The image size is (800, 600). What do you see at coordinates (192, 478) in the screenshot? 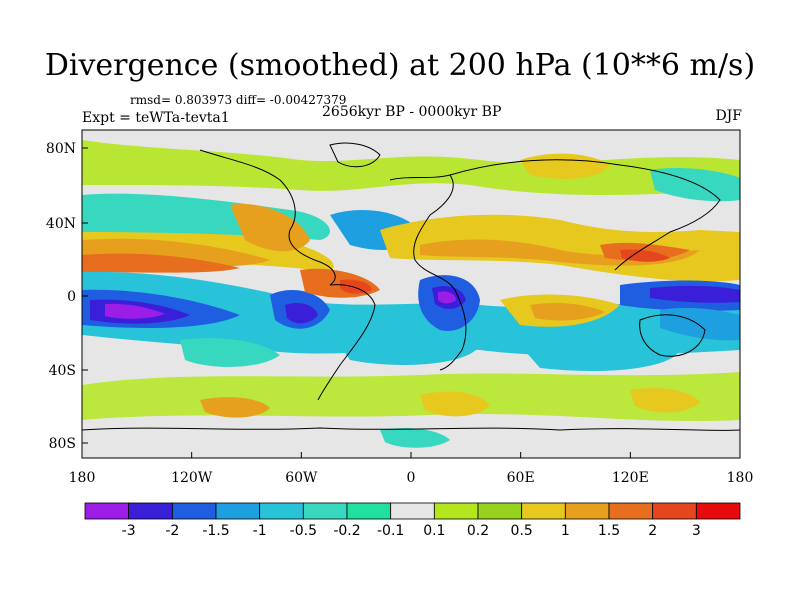
I see `lon-tick-label: 120W` at bounding box center [192, 478].